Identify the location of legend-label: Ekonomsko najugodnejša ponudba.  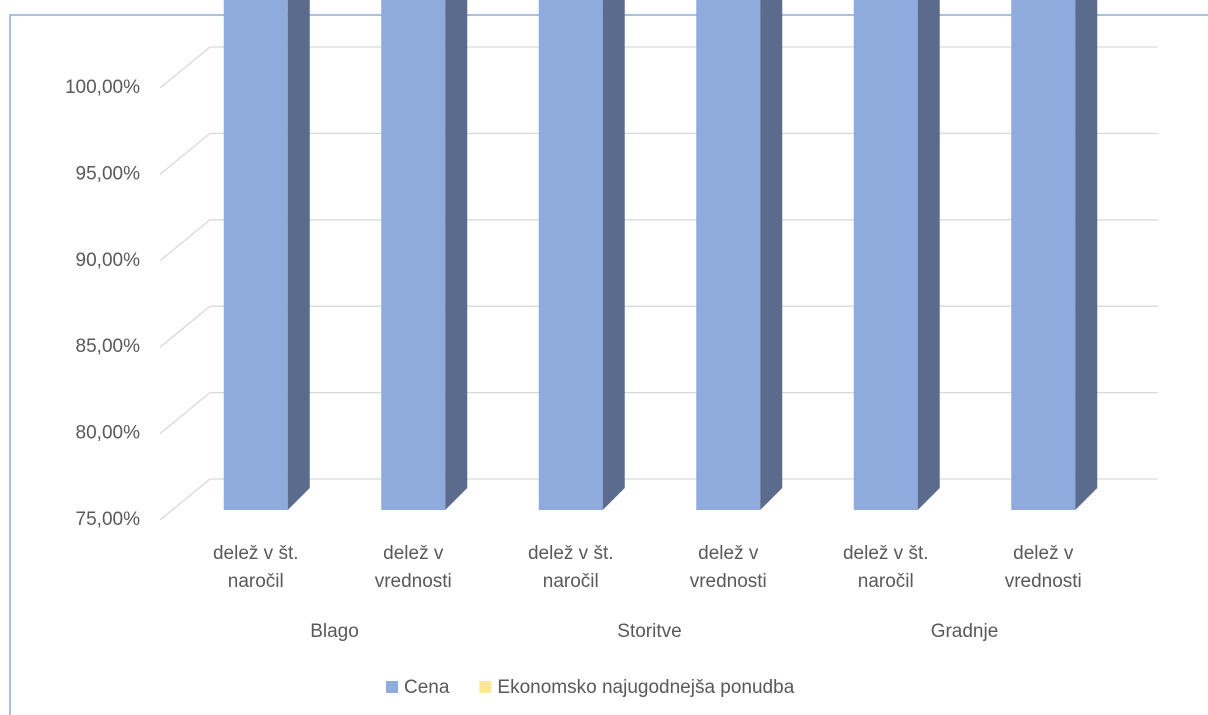
(645, 687).